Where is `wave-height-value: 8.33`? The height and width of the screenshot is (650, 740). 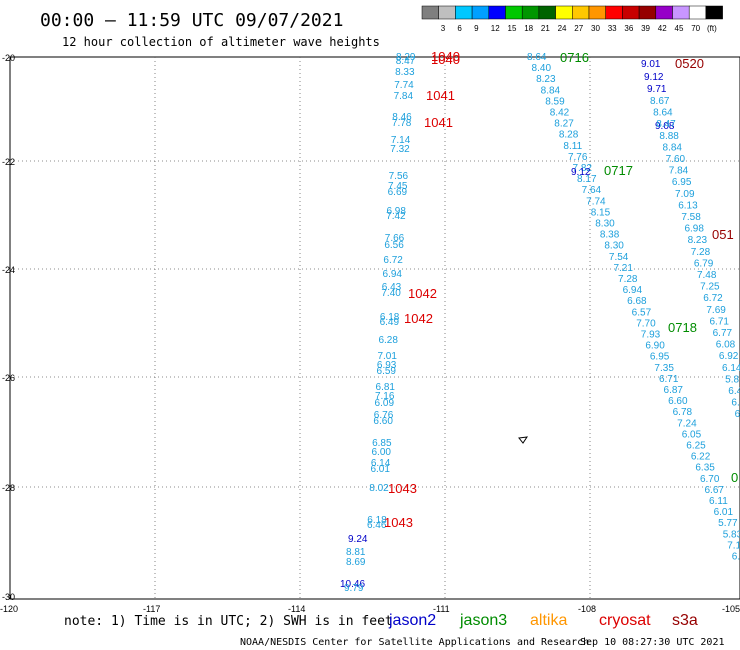 wave-height-value: 8.33 is located at coordinates (405, 72).